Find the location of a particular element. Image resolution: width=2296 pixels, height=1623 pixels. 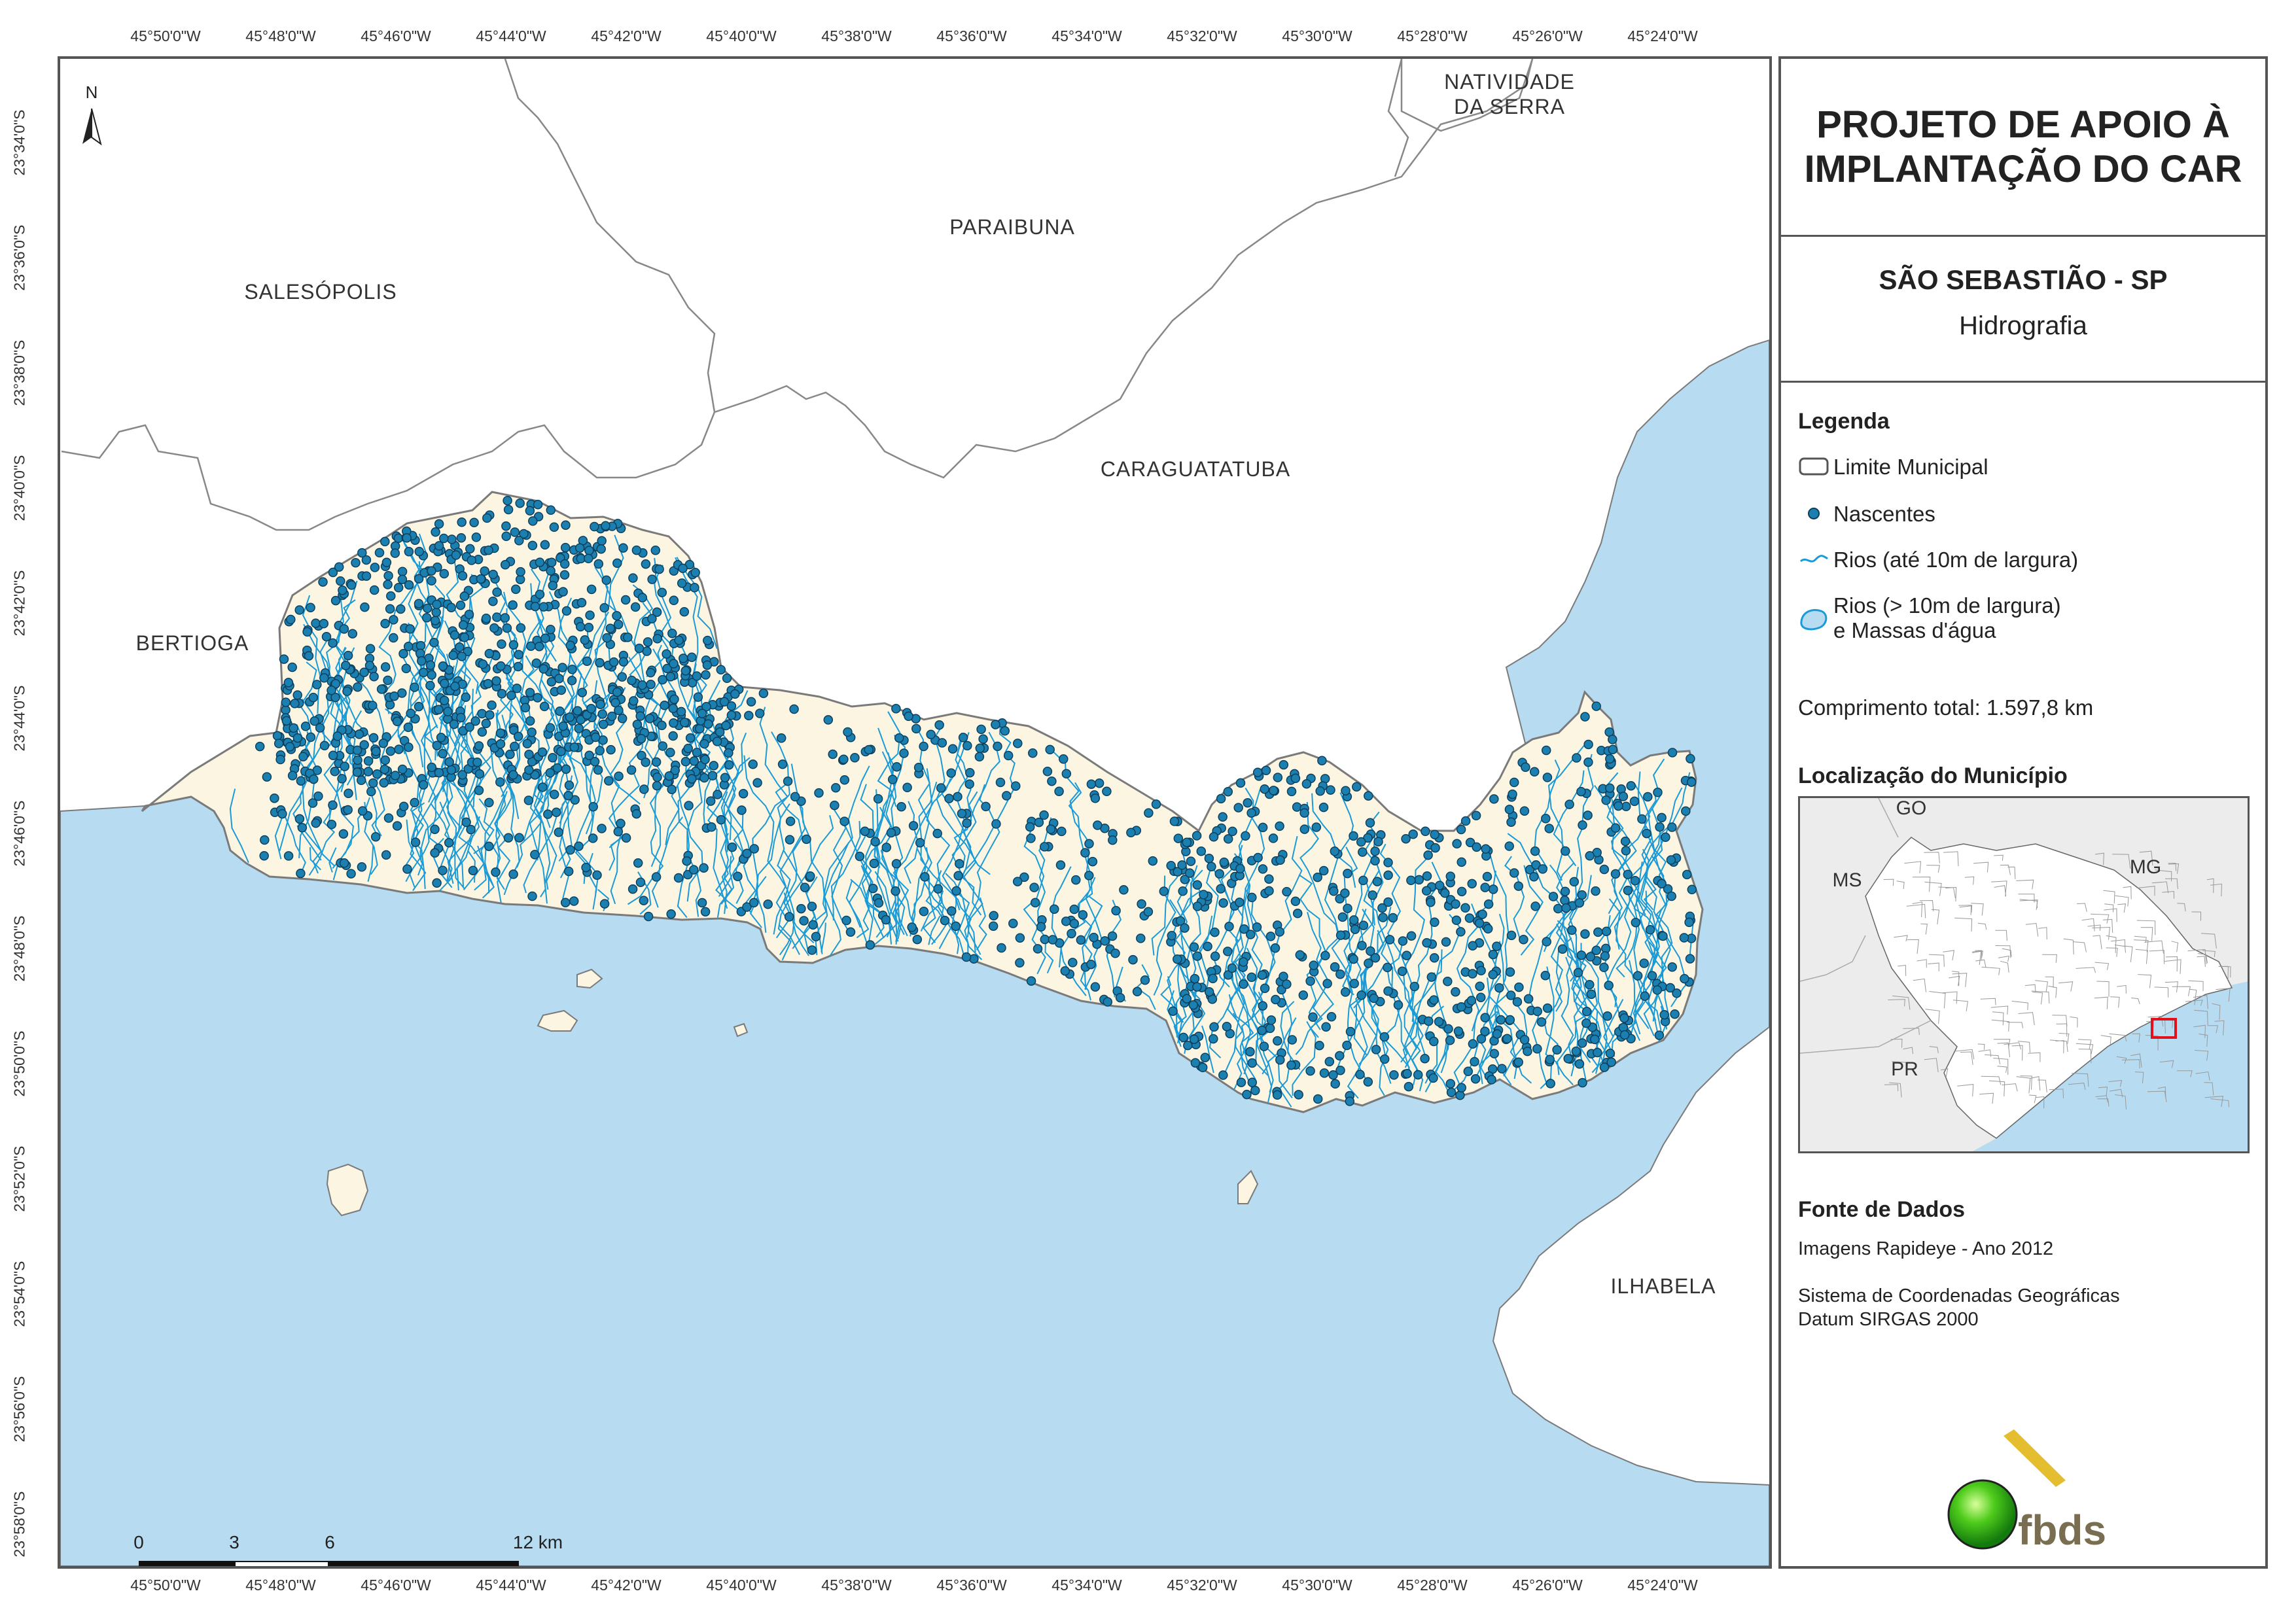

north-label: N is located at coordinates (92, 92).